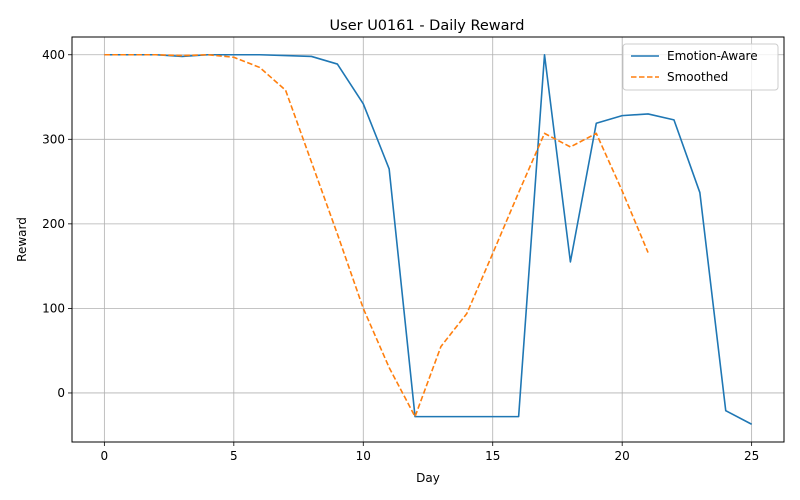  What do you see at coordinates (234, 456) in the screenshot?
I see `x-tick-label: 5` at bounding box center [234, 456].